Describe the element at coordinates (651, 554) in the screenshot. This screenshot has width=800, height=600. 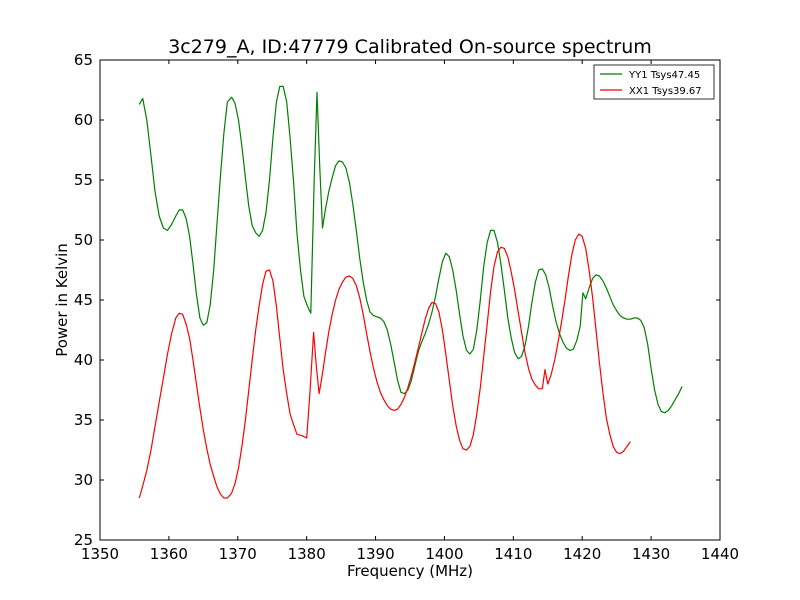
I see `x-tick-label: 1430` at that location.